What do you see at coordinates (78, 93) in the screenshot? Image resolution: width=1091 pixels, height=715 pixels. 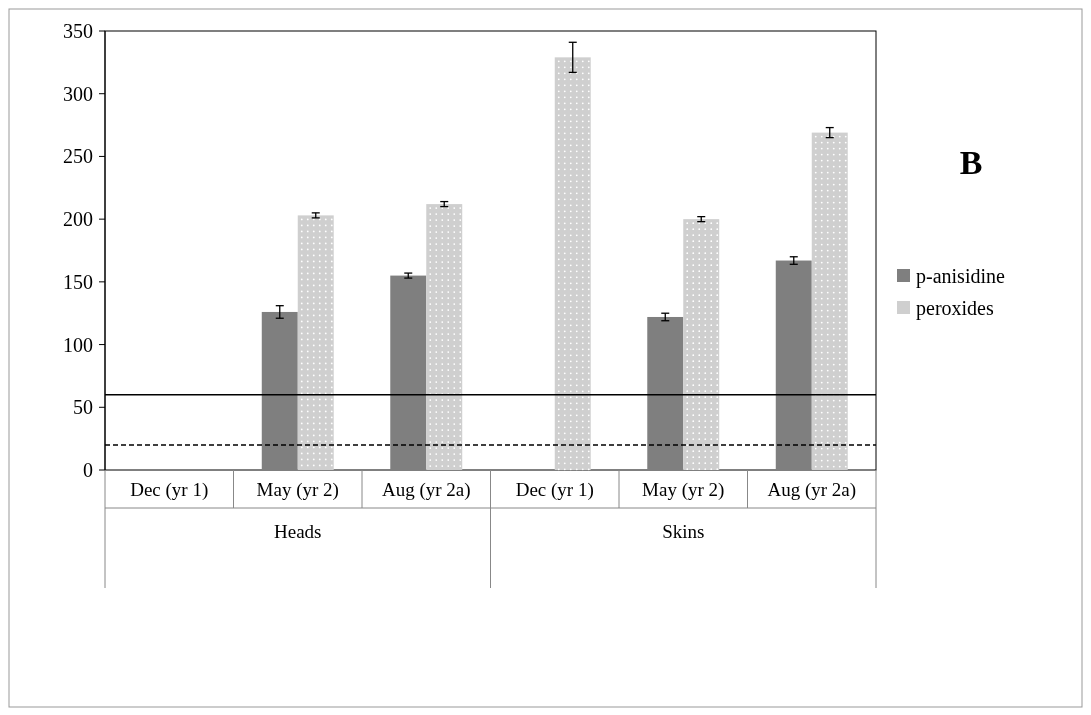 I see `y-tick-label: 300` at bounding box center [78, 93].